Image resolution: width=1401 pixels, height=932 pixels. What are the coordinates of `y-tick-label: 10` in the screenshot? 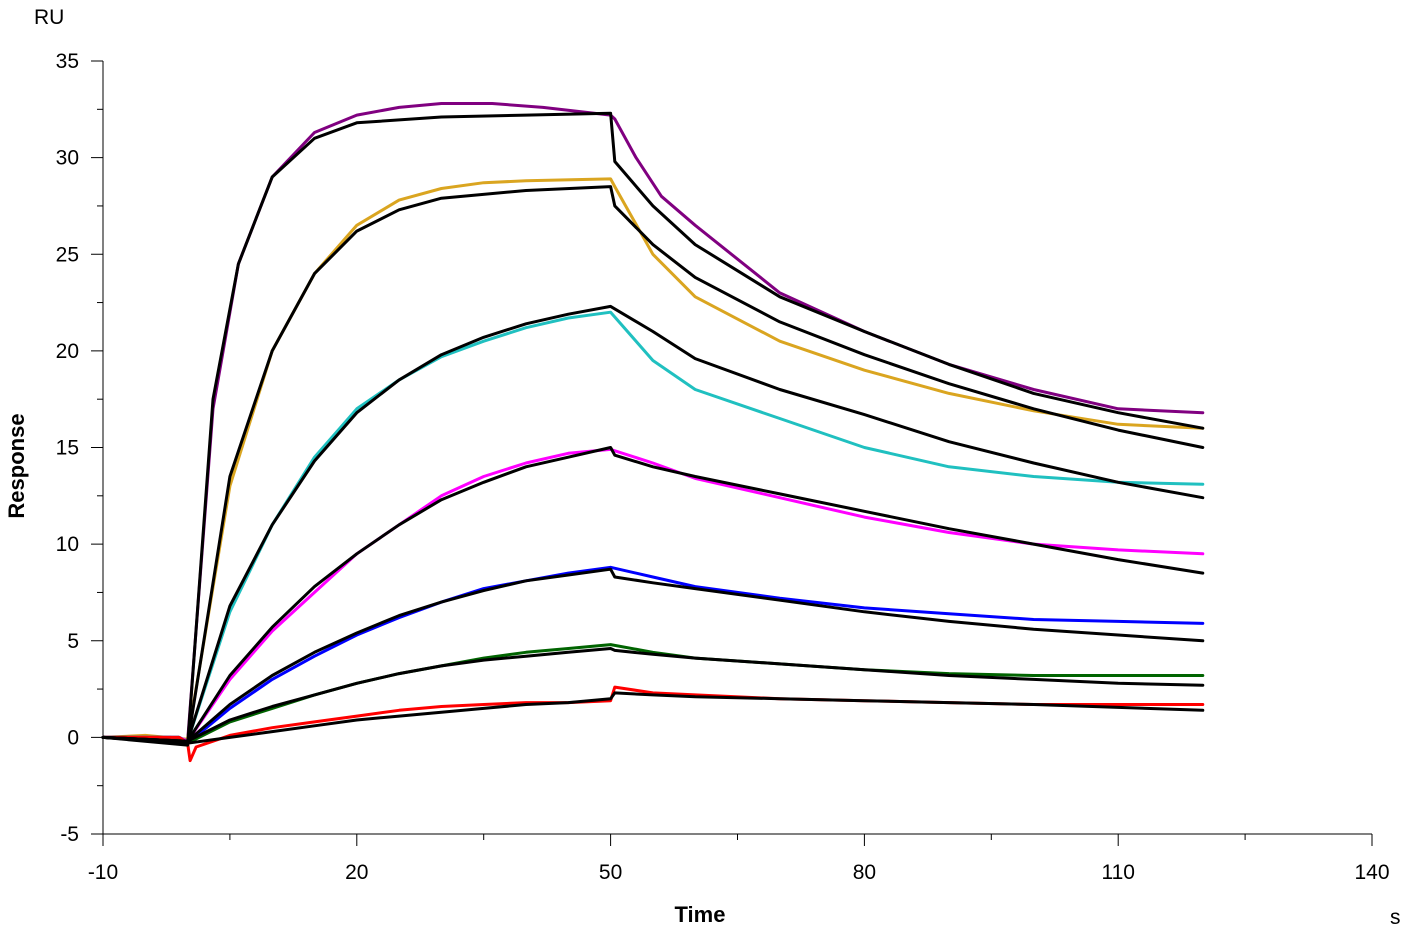 It's located at (67, 544).